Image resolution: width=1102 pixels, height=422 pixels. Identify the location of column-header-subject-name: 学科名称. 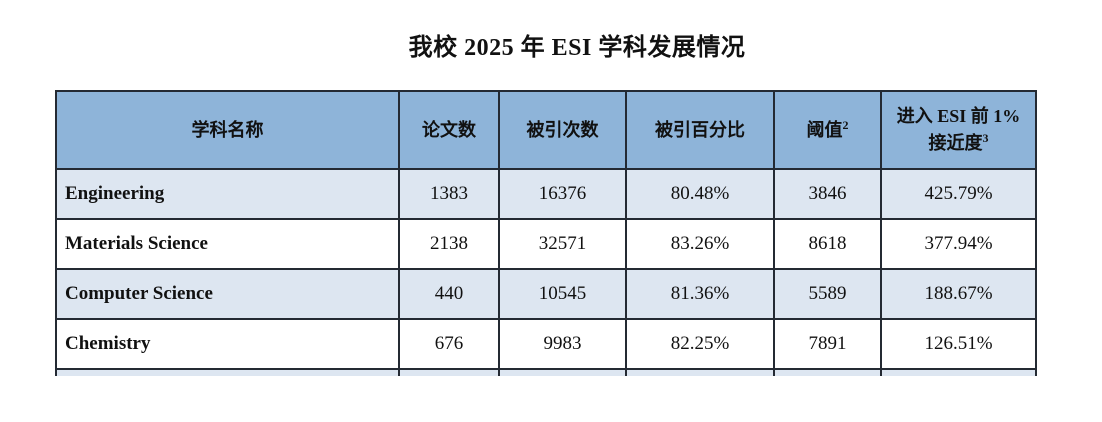
(227, 130).